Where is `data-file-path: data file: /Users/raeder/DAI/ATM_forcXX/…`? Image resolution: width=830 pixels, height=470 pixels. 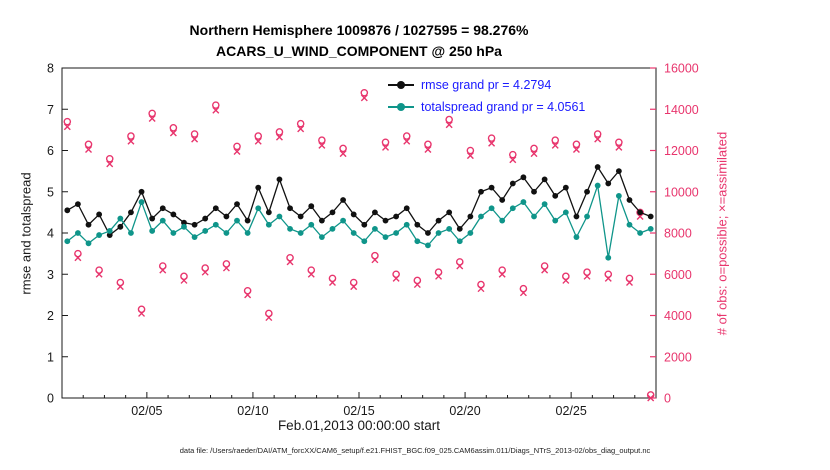 data-file-path: data file: /Users/raeder/DAI/ATM_forcXX/… is located at coordinates (415, 450).